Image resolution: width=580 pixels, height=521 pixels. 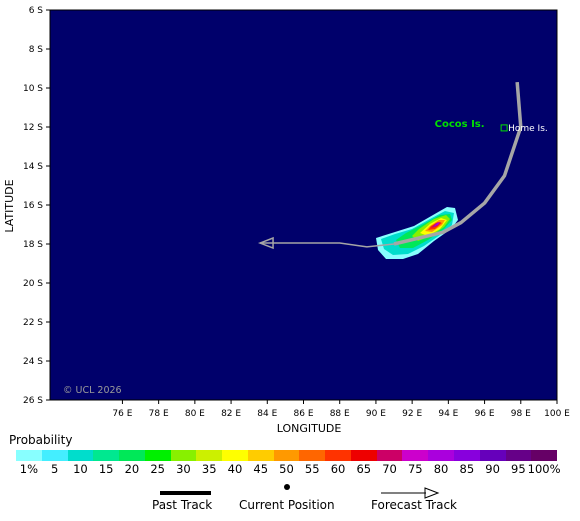 What do you see at coordinates (261, 469) in the screenshot?
I see `colorbar-label: 45` at bounding box center [261, 469].